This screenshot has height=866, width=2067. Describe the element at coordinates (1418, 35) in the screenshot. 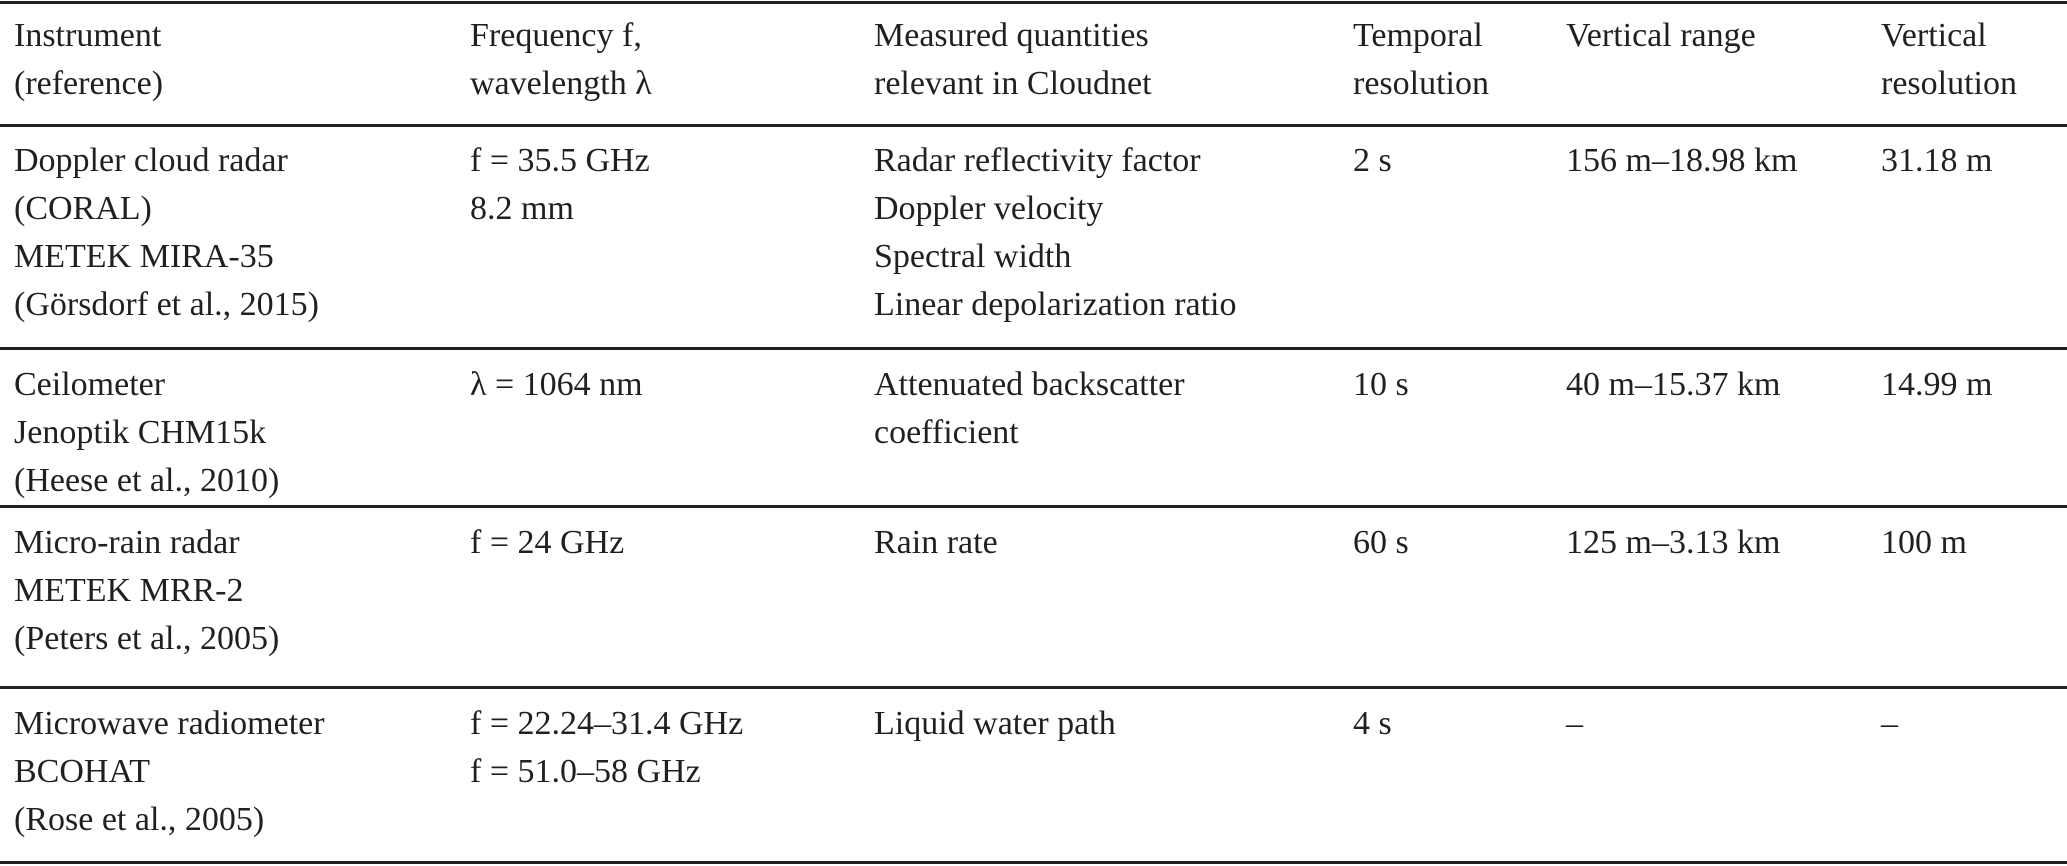

I see `header-line: Temporal` at that location.